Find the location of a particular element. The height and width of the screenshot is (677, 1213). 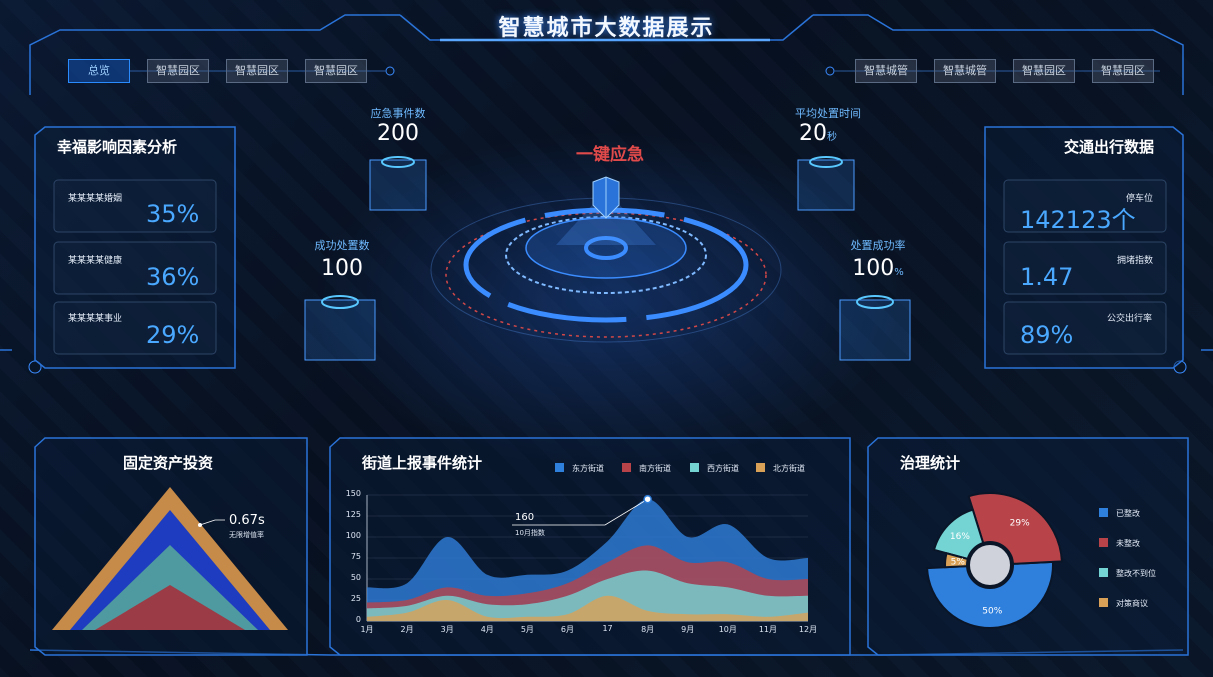

cube-value-avg-time: 20秒 is located at coordinates (818, 133).